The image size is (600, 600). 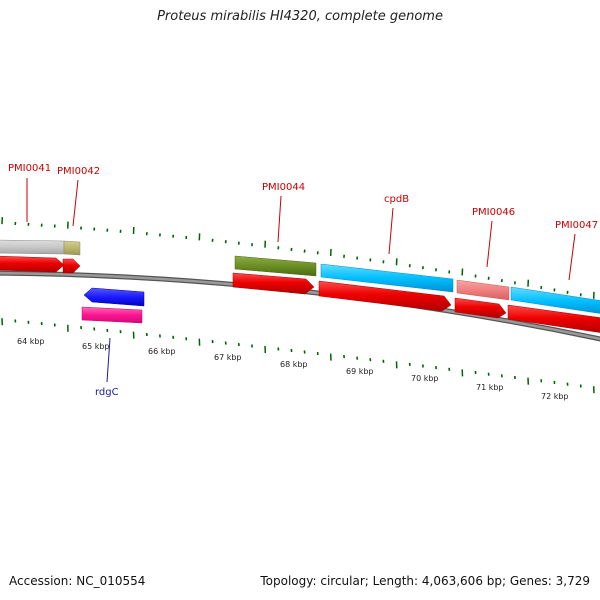 I want to click on label-pmi0041: PMI0041, so click(x=29, y=168).